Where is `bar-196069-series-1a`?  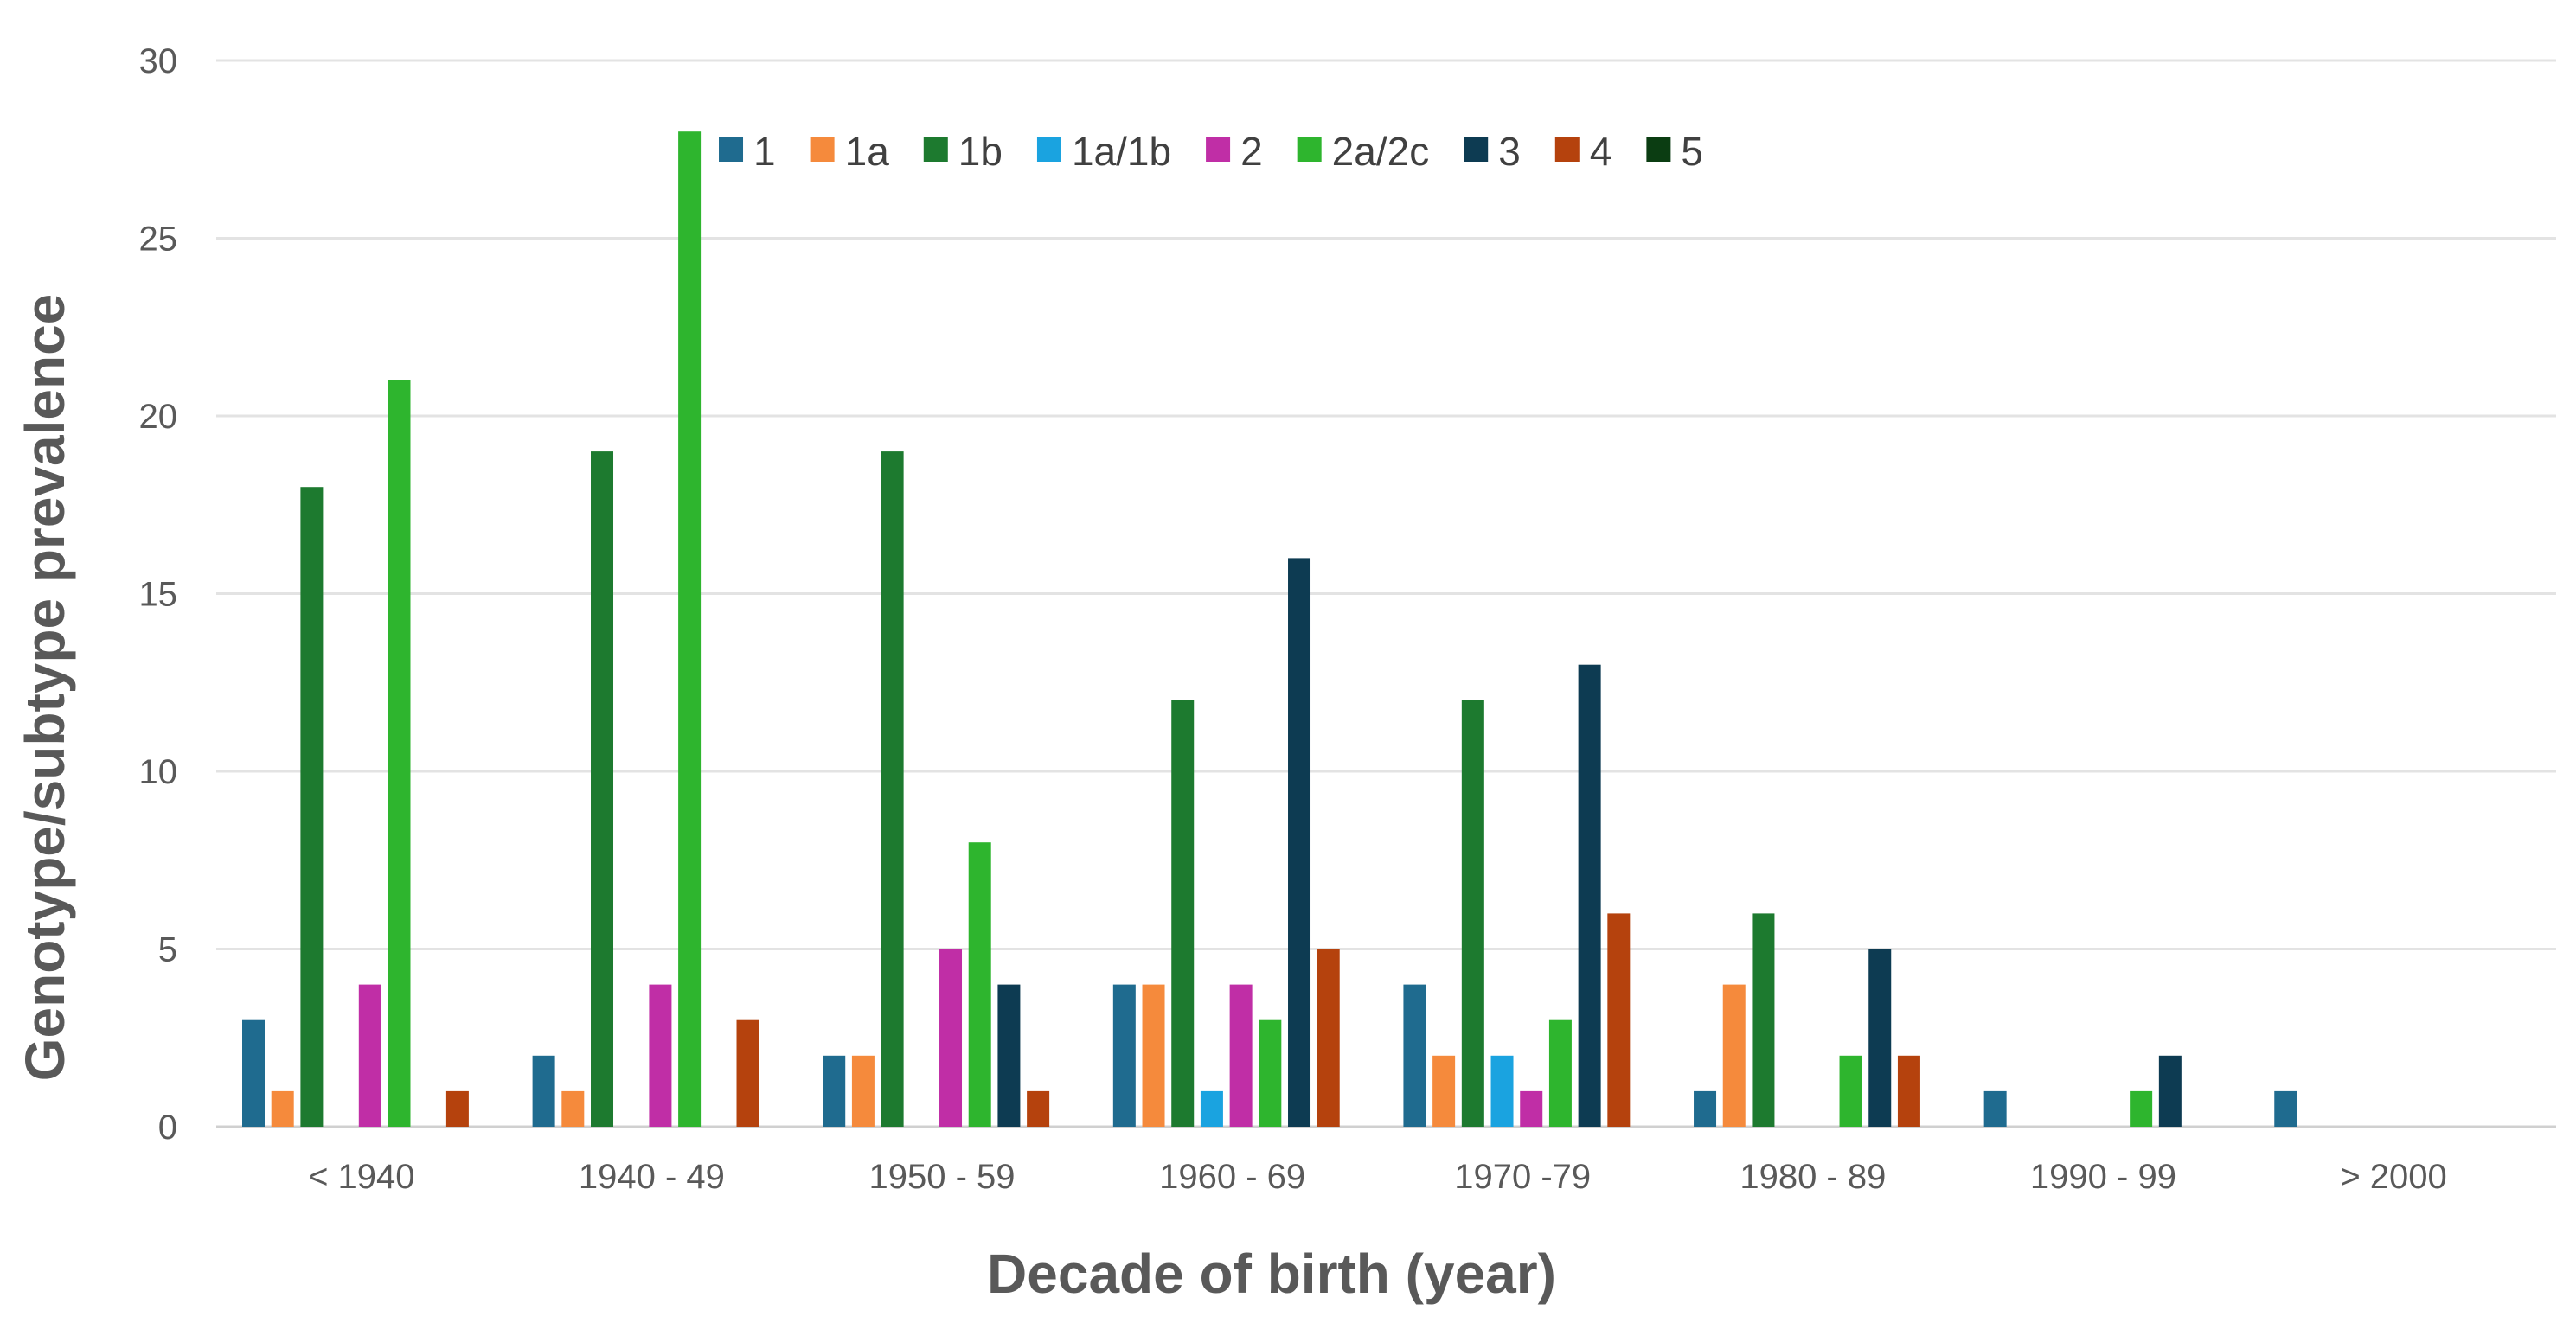
bar-196069-series-1a is located at coordinates (1153, 1055).